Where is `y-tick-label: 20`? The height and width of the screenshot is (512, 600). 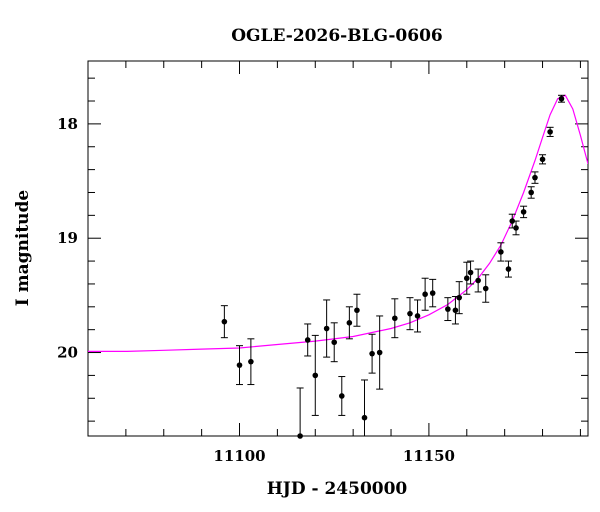
y-tick-label: 20 is located at coordinates (67, 353).